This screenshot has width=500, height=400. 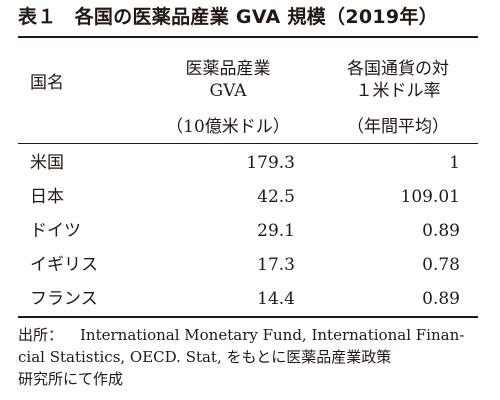 I want to click on table-number: 表１, so click(x=37, y=17).